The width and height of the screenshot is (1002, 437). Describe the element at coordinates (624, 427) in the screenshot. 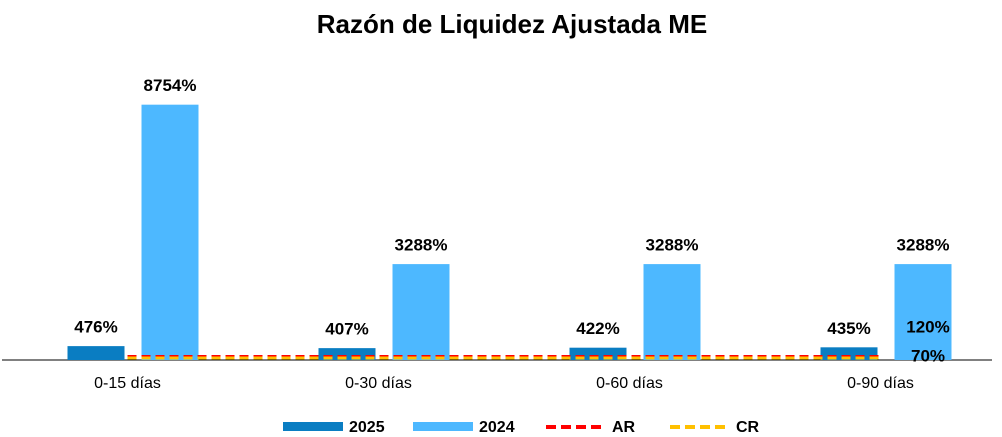

I see `legend-label: AR` at that location.